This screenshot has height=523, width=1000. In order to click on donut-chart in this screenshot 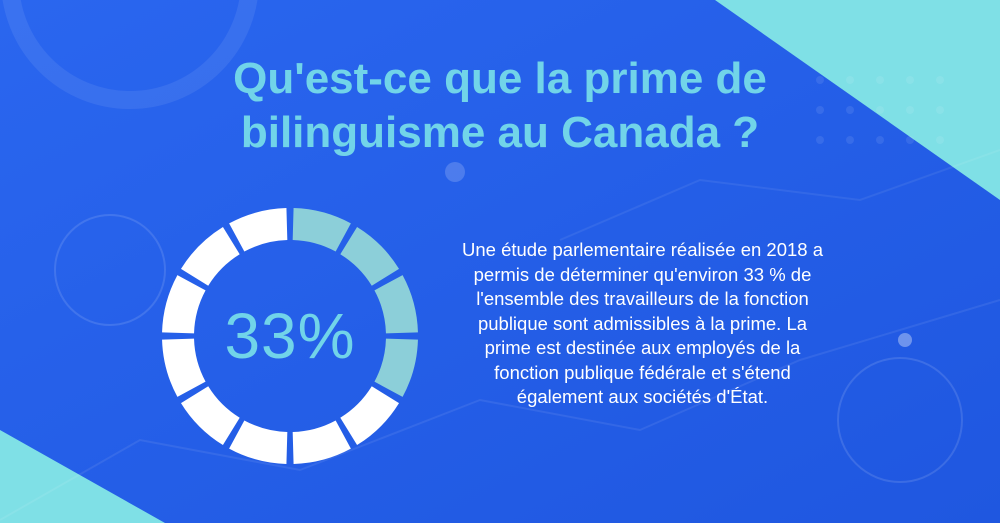, I will do `click(290, 336)`.